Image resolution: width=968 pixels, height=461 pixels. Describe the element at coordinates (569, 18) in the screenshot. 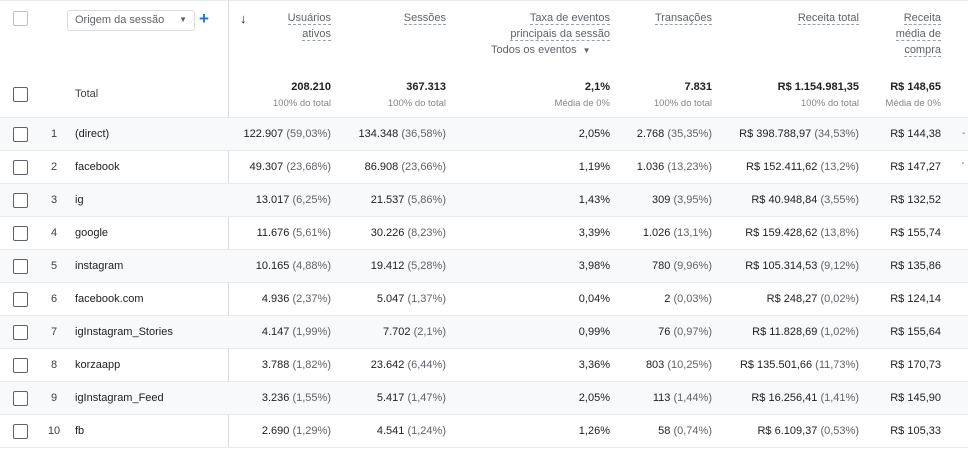

I see `column-header-event-rate-line1: Taxa de eventos` at that location.